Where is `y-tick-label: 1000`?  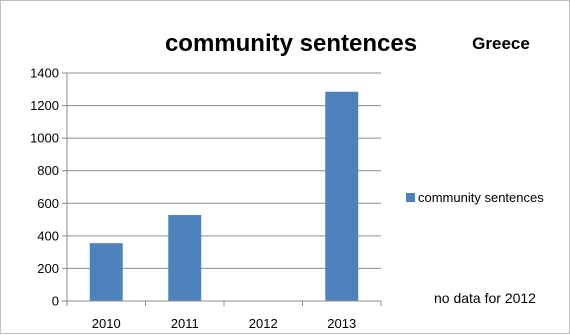 y-tick-label: 1000 is located at coordinates (44, 138).